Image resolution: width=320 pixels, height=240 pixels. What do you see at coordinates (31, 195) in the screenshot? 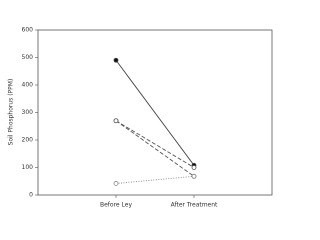
I see `y-tick-label: 0` at bounding box center [31, 195].